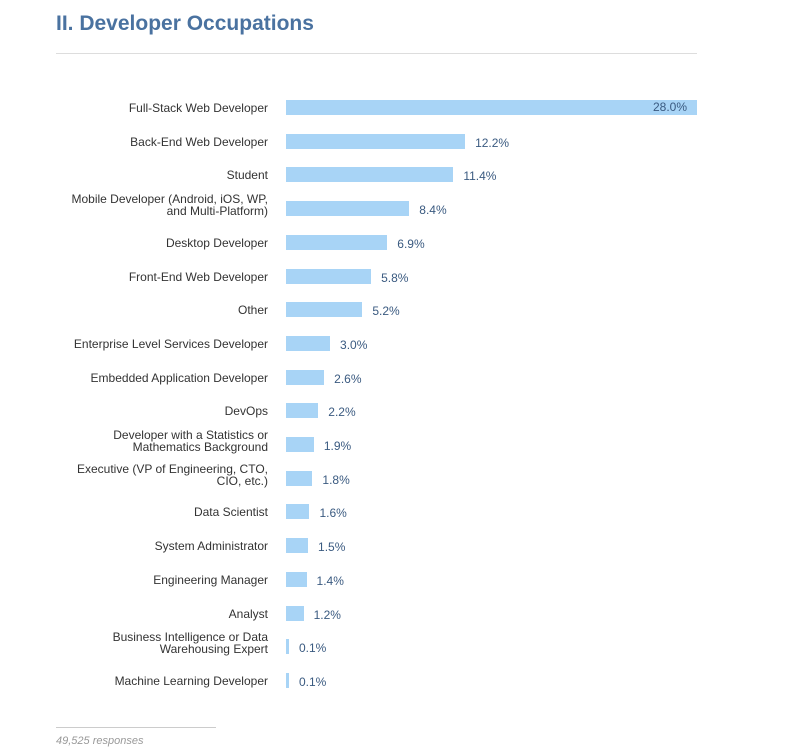 The width and height of the screenshot is (800, 754). Describe the element at coordinates (200, 447) in the screenshot. I see `category-label-line: Mathematics Background` at that location.